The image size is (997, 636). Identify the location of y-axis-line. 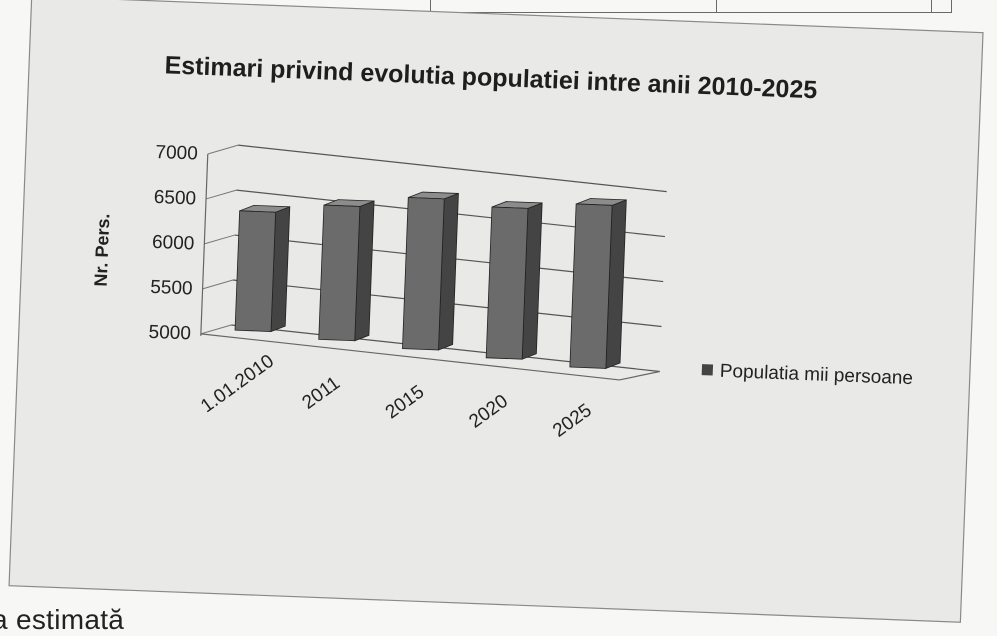
(204, 244).